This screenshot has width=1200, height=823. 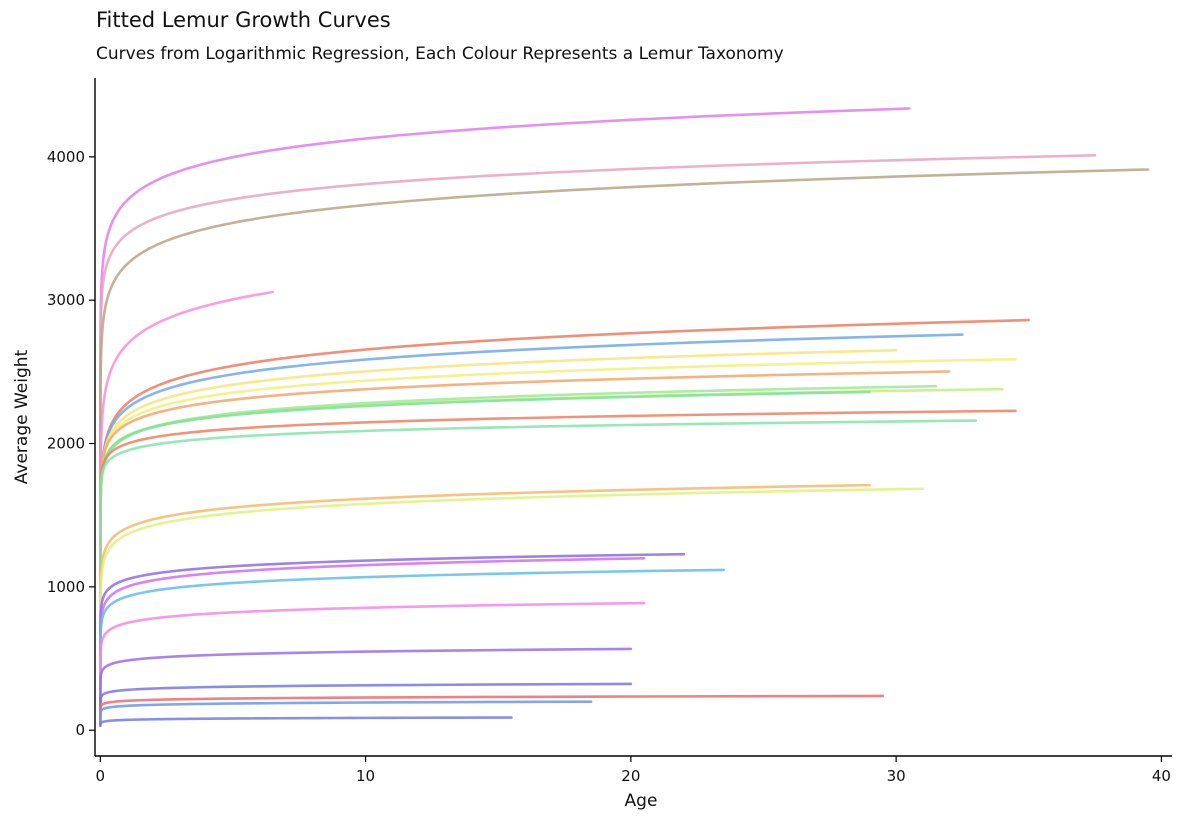 I want to click on x-axis-title: Age, so click(x=641, y=801).